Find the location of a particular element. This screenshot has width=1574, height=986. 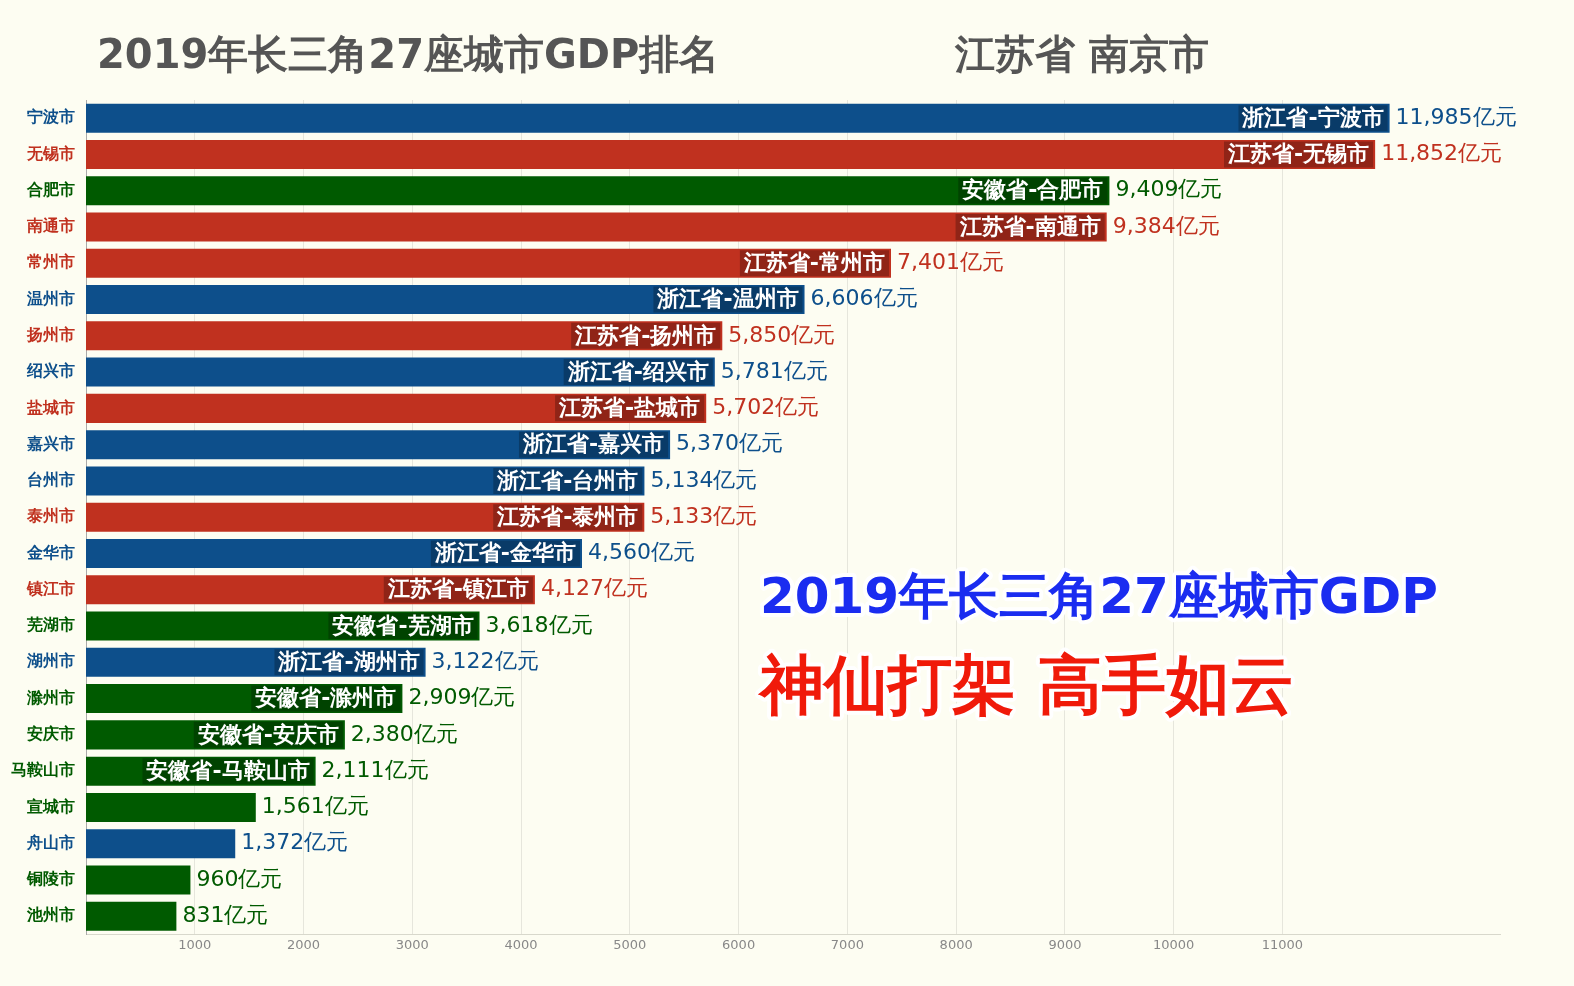

y-tick-label: 宁波市 is located at coordinates (51, 117).